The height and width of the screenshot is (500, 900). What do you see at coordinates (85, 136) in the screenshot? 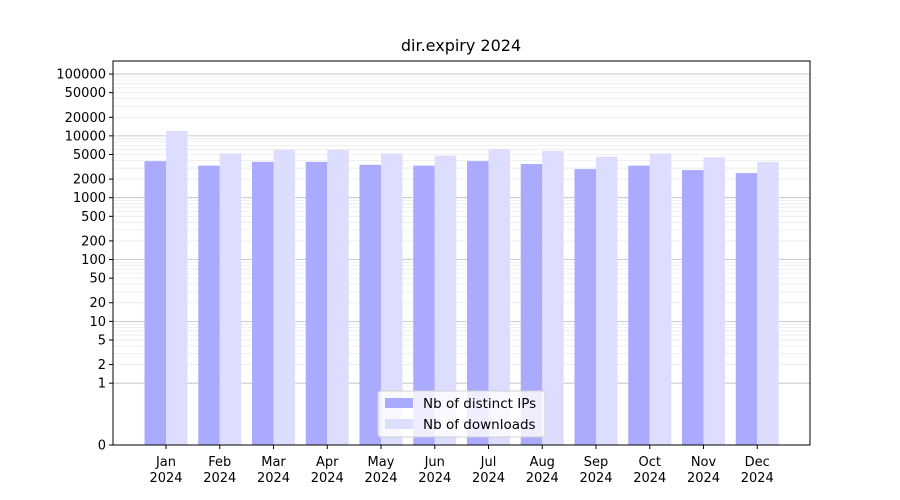
I see `y-tick-label: 10000` at bounding box center [85, 136].